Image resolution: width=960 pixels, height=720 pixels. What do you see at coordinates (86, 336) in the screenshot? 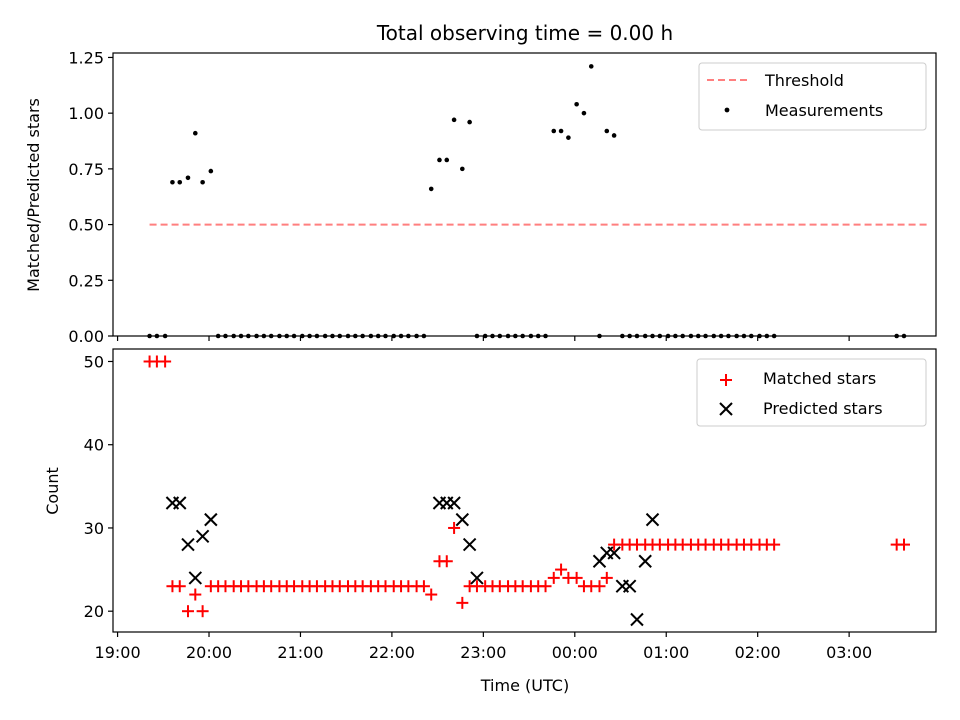
I see `top-y-tick-label: 0.00` at bounding box center [86, 336].